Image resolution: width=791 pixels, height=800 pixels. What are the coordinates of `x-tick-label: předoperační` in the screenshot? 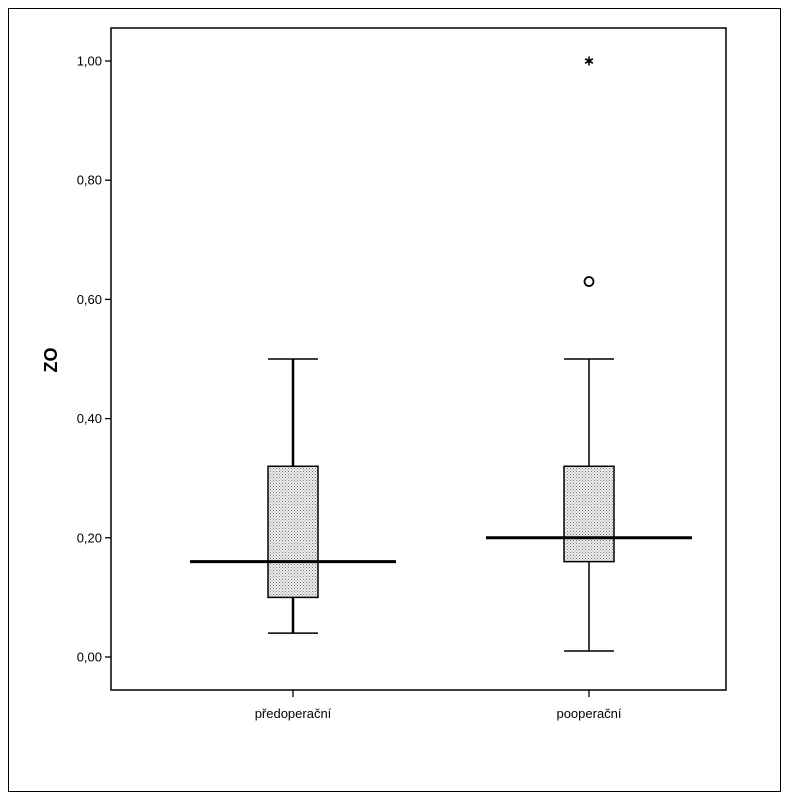 It's located at (293, 713).